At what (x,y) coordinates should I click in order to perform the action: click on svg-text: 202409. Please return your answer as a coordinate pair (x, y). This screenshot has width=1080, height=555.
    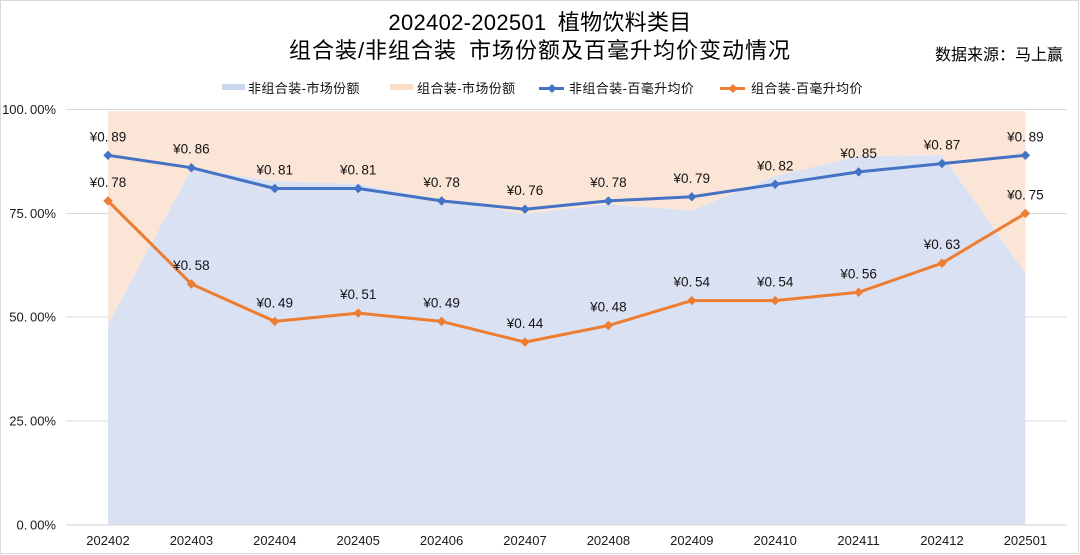
    Looking at the image, I should click on (691, 540).